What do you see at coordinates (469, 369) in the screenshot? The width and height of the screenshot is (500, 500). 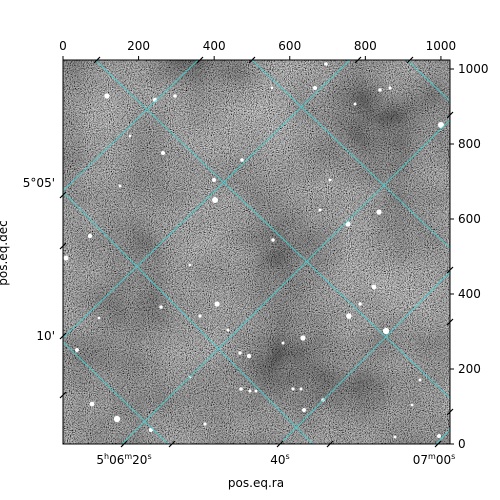 I see `right-tick-label: 200` at bounding box center [469, 369].